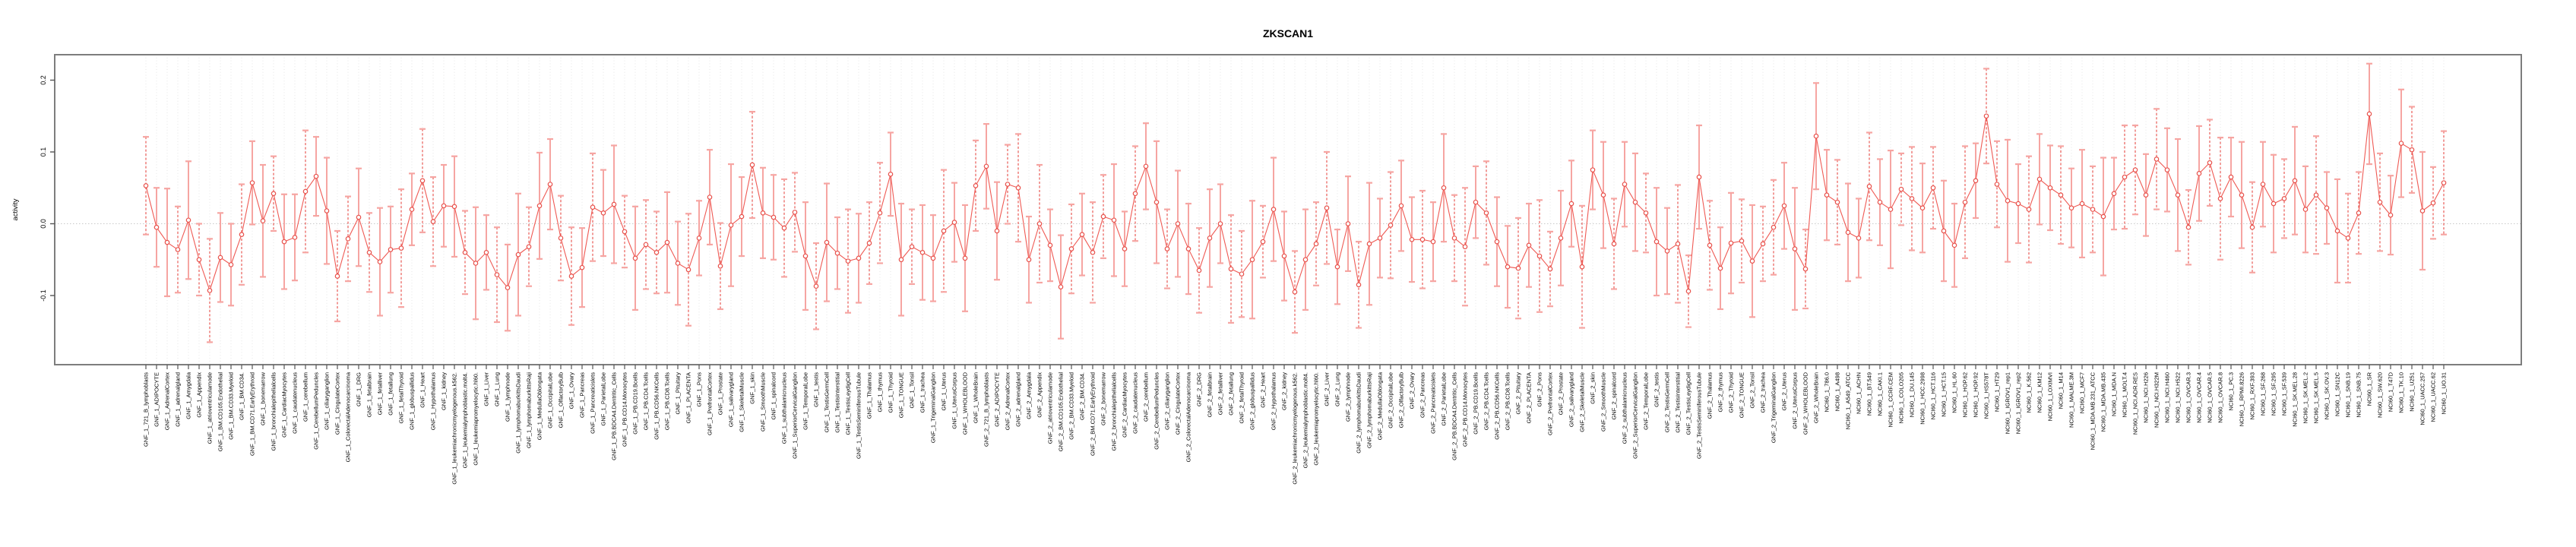 This screenshot has width=2576, height=547. Describe the element at coordinates (295, 403) in the screenshot. I see `x-tick-label: GNF_1_caudatenucleus` at that location.